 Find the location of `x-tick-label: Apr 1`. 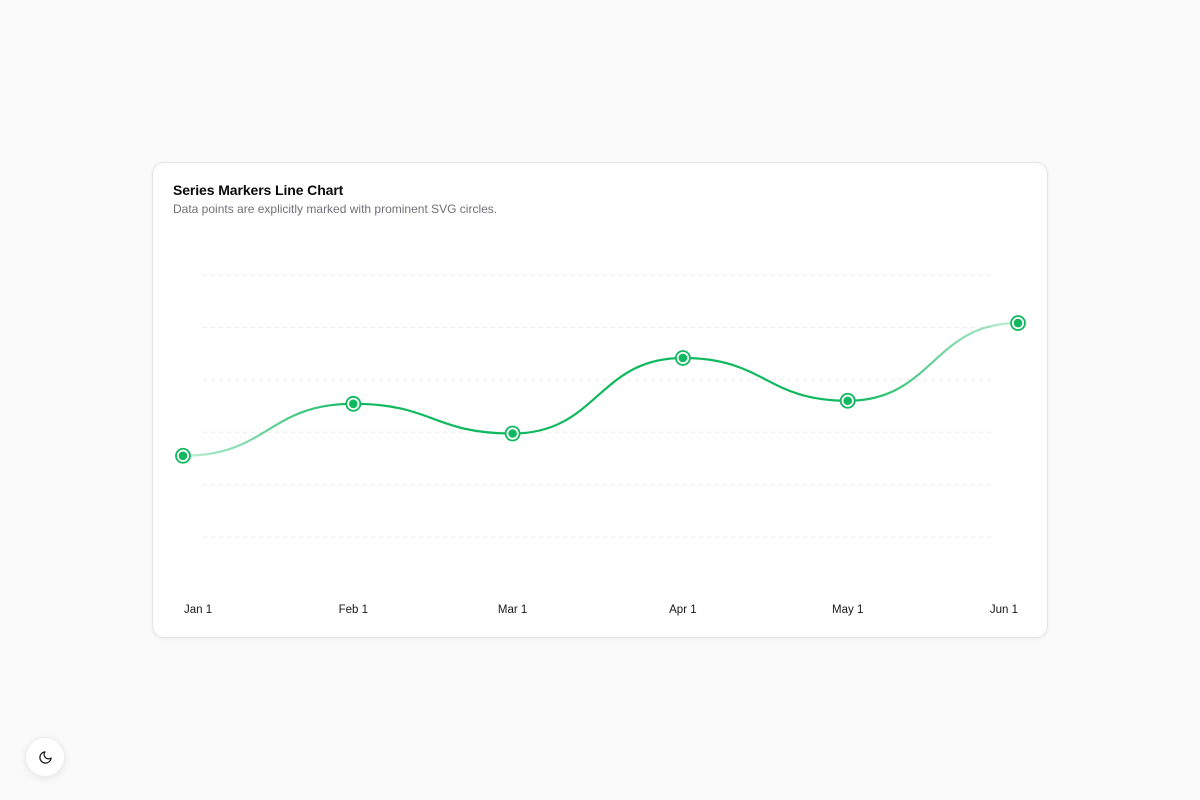

x-tick-label: Apr 1 is located at coordinates (683, 610).